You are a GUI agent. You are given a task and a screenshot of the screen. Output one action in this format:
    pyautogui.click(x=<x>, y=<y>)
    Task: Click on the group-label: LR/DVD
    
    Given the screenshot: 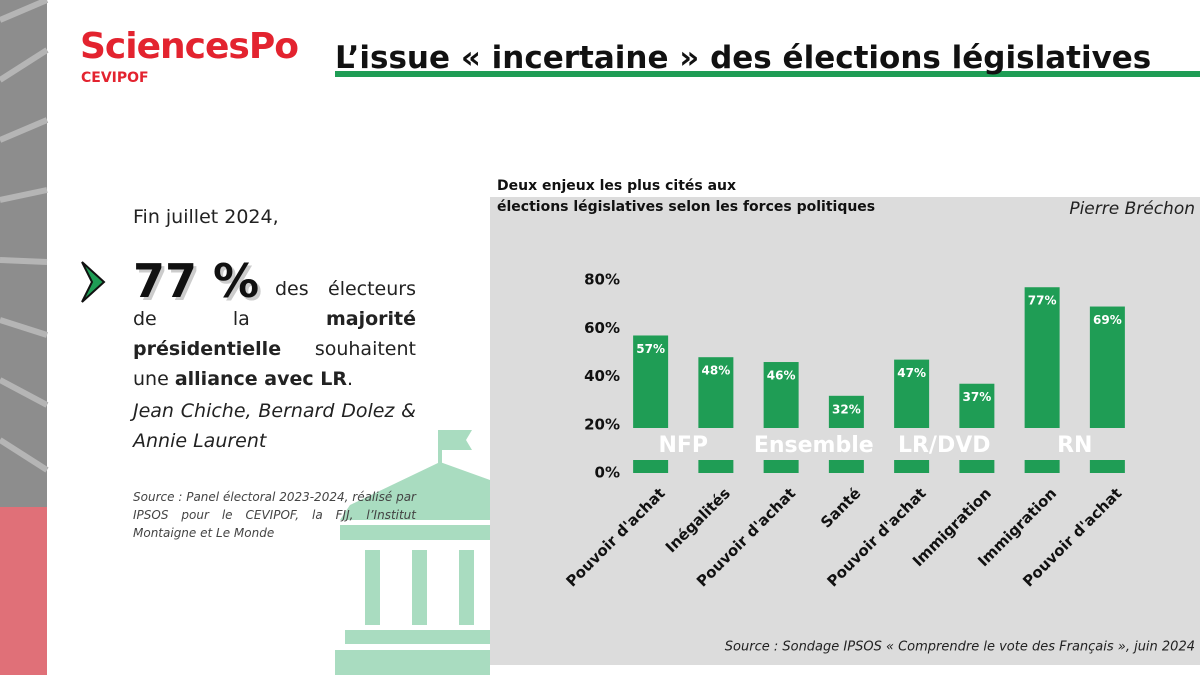 What is the action you would take?
    pyautogui.click(x=944, y=445)
    